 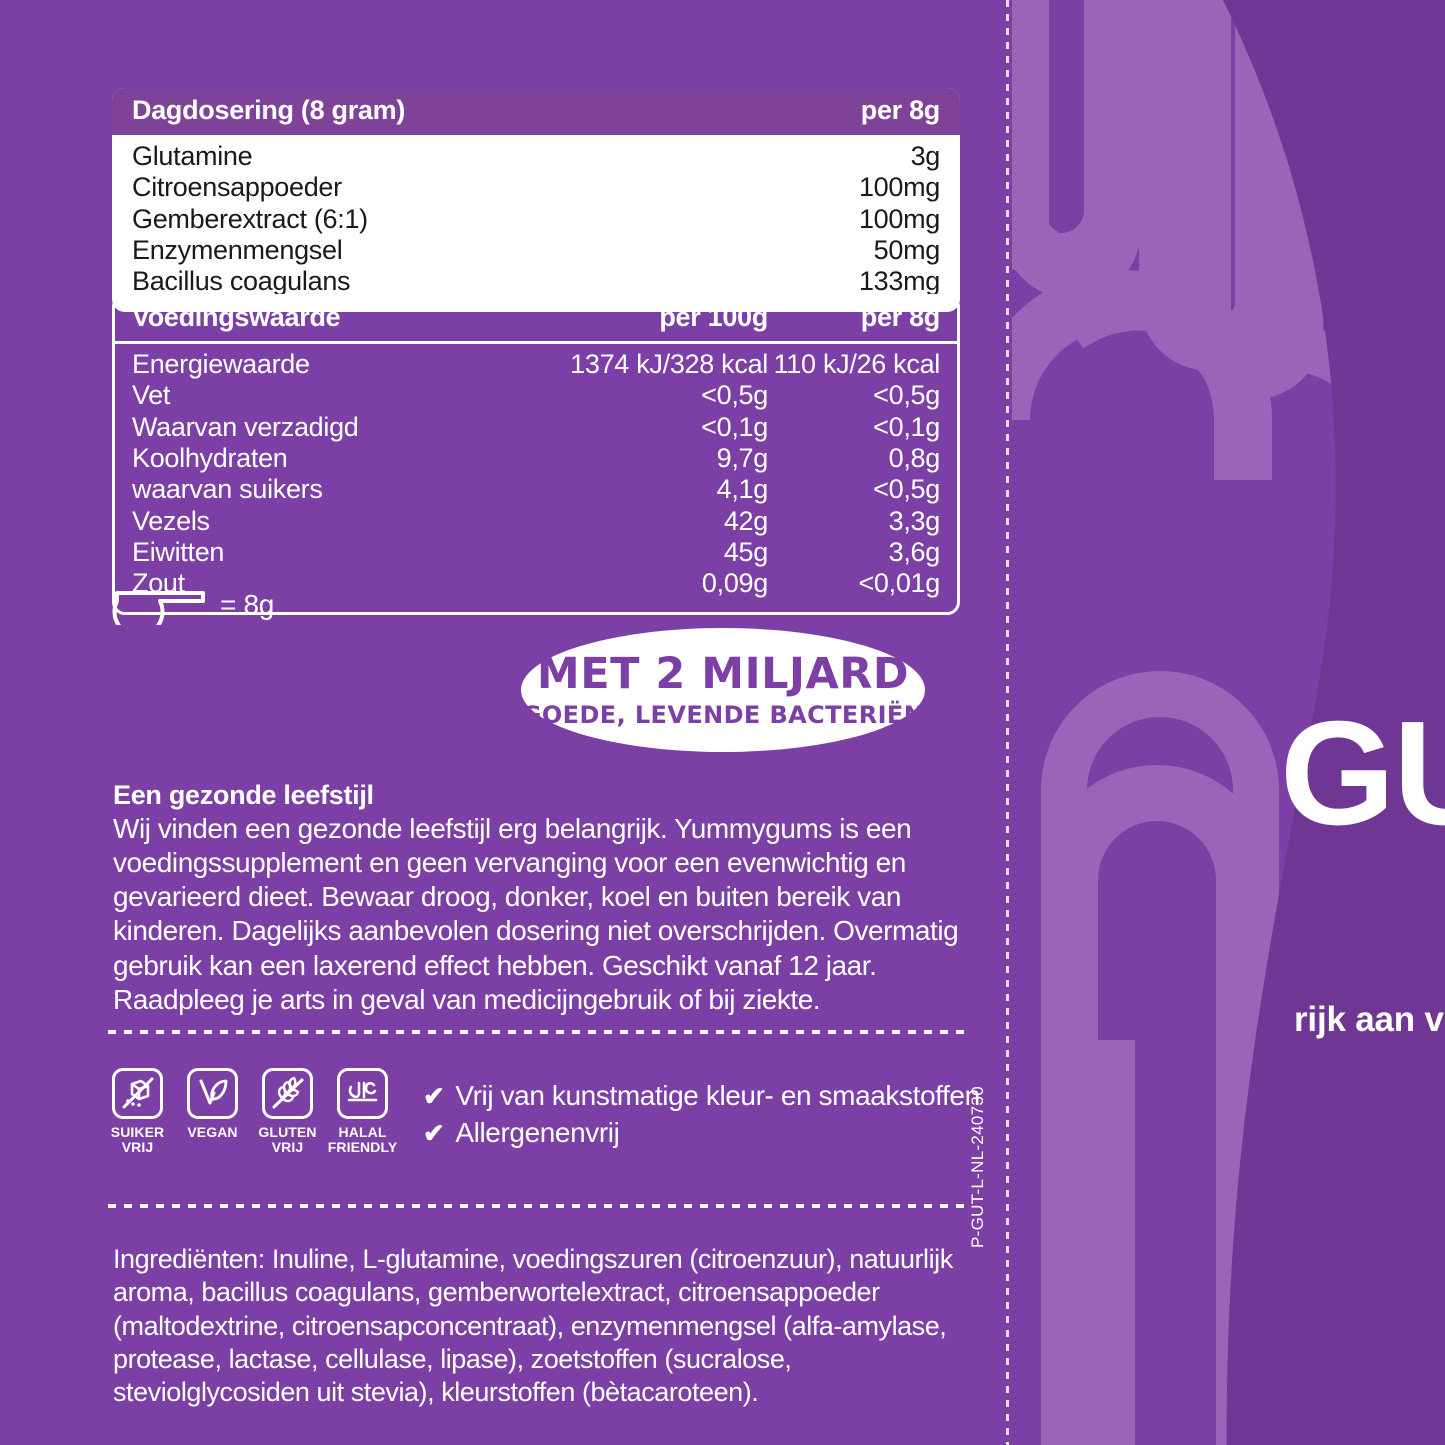 I want to click on nutrition-row-name: Vezels, so click(x=171, y=520).